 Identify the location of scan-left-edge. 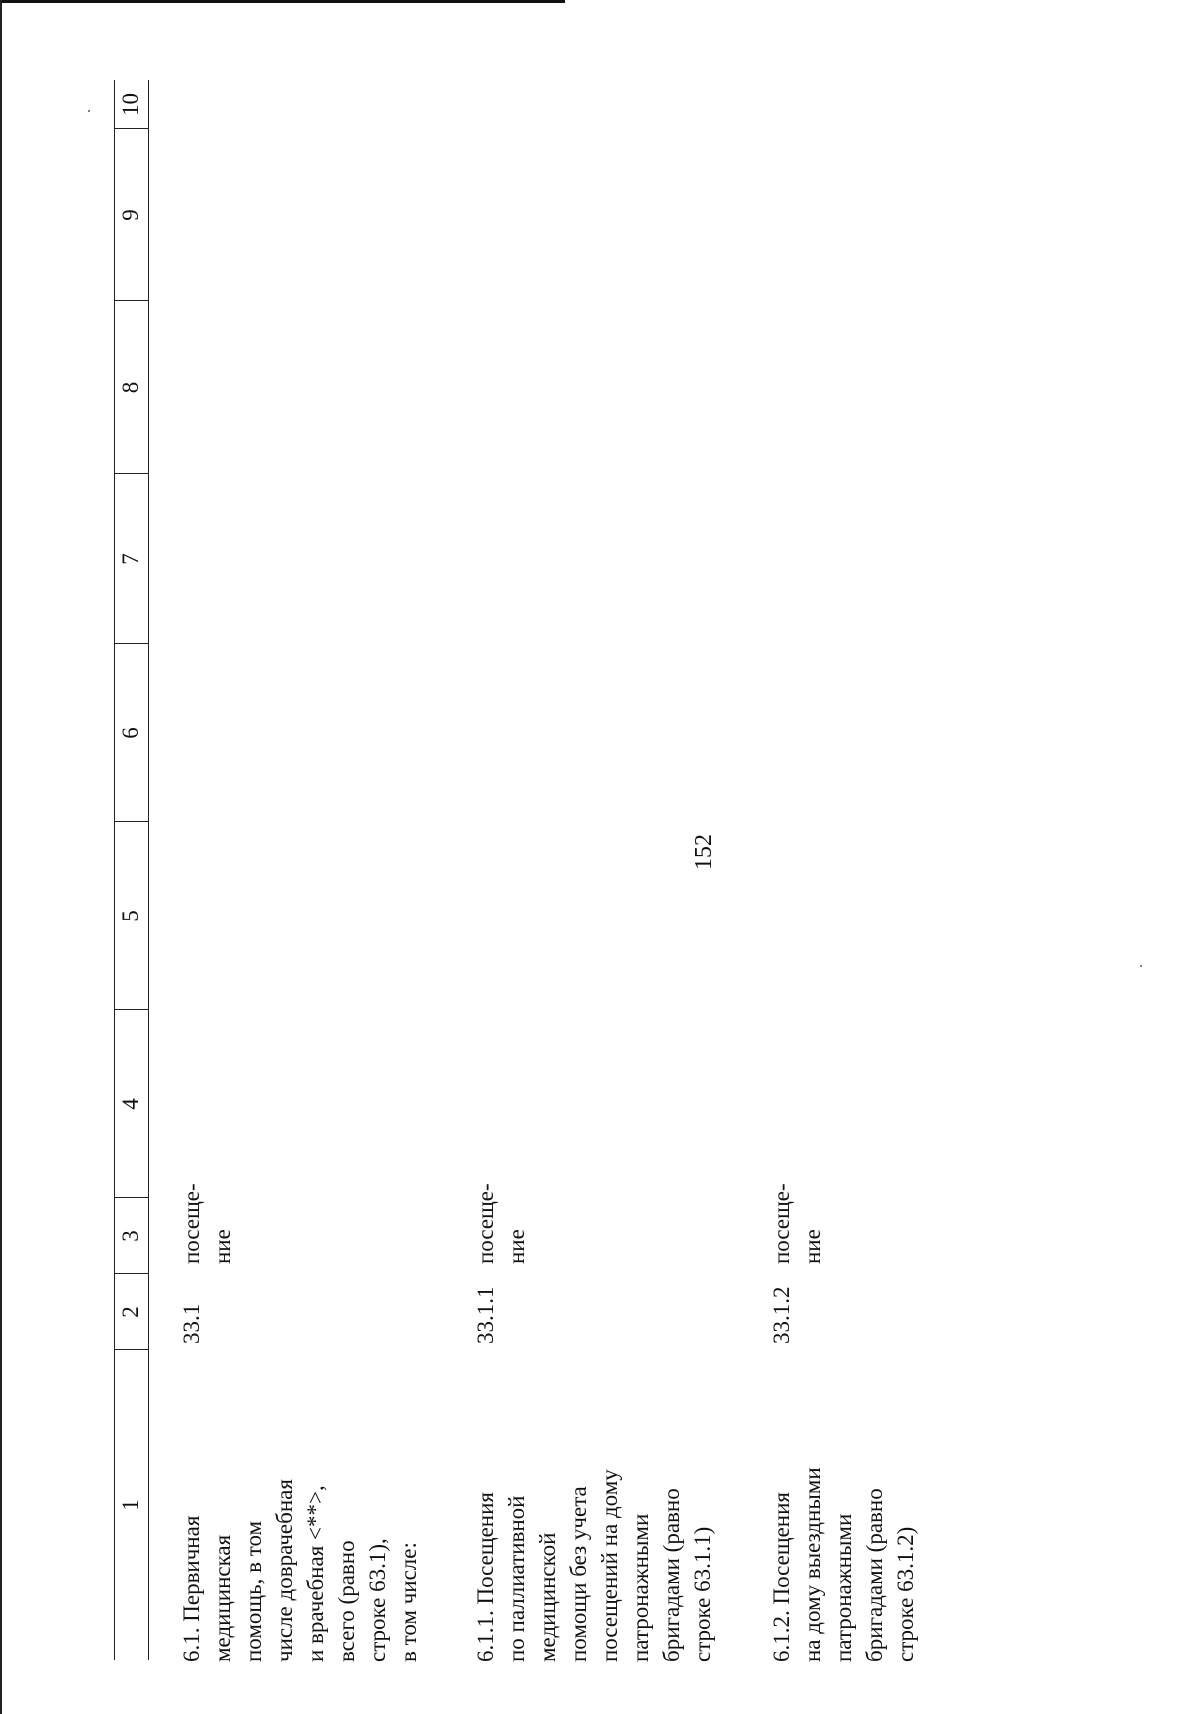
(1, 857).